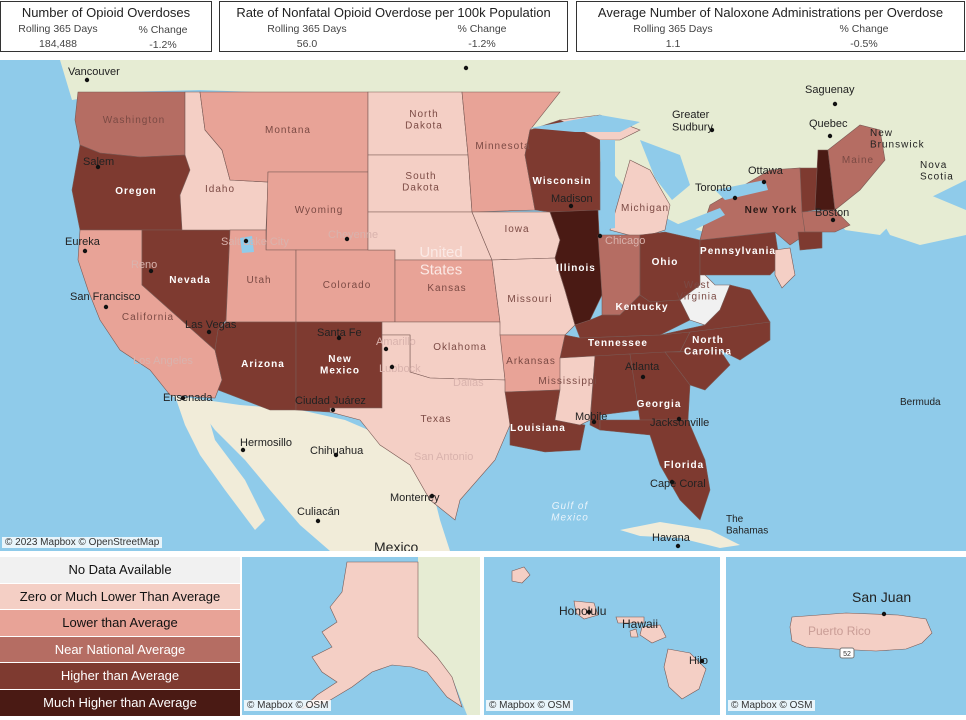 The width and height of the screenshot is (966, 720). I want to click on state-new-jersey, so click(785, 268).